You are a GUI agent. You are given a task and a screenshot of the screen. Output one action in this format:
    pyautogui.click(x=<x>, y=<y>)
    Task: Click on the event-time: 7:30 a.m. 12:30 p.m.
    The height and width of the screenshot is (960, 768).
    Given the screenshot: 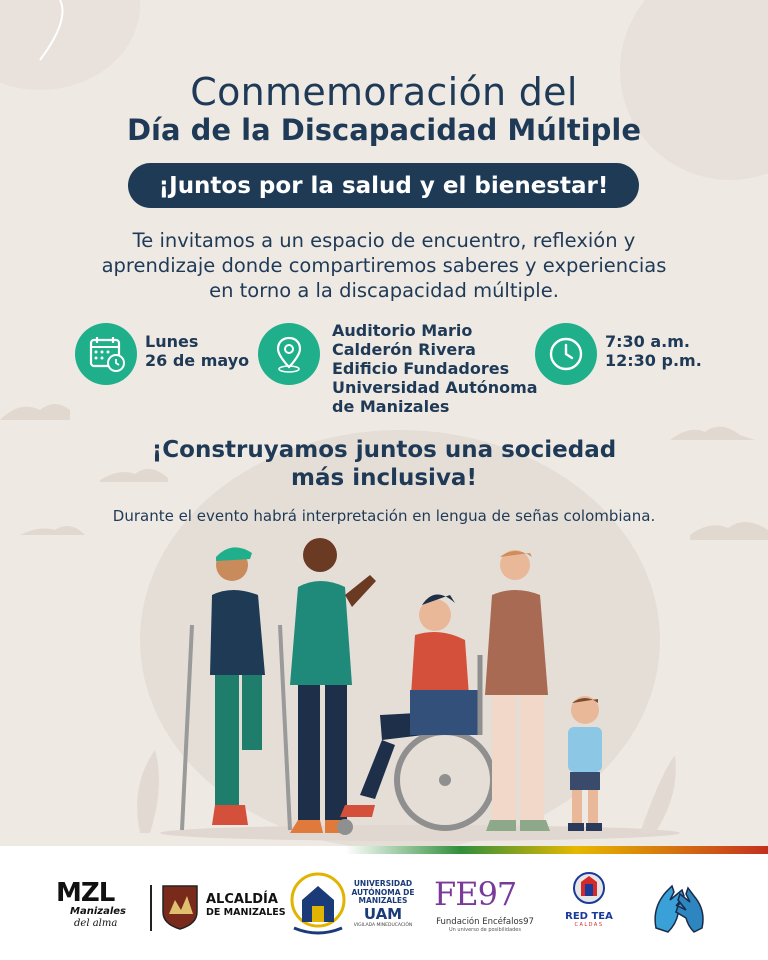 What is the action you would take?
    pyautogui.click(x=653, y=351)
    